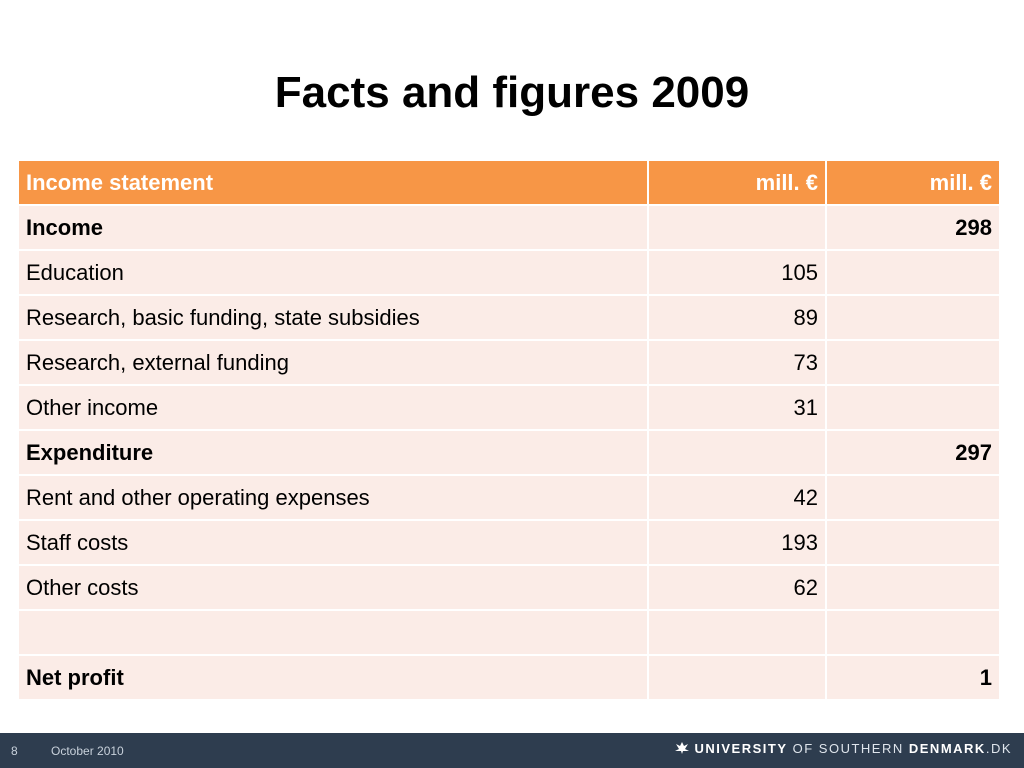 The image size is (1024, 768). I want to click on table-row: Education 105, so click(509, 272).